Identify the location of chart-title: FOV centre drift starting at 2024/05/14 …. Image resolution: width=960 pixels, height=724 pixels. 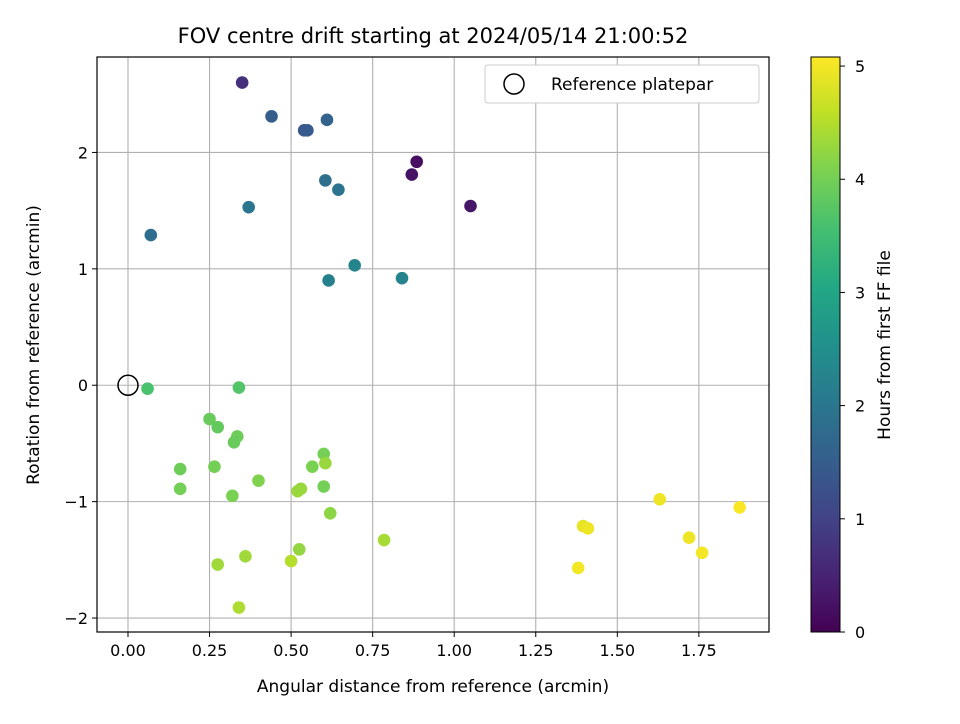
(433, 36).